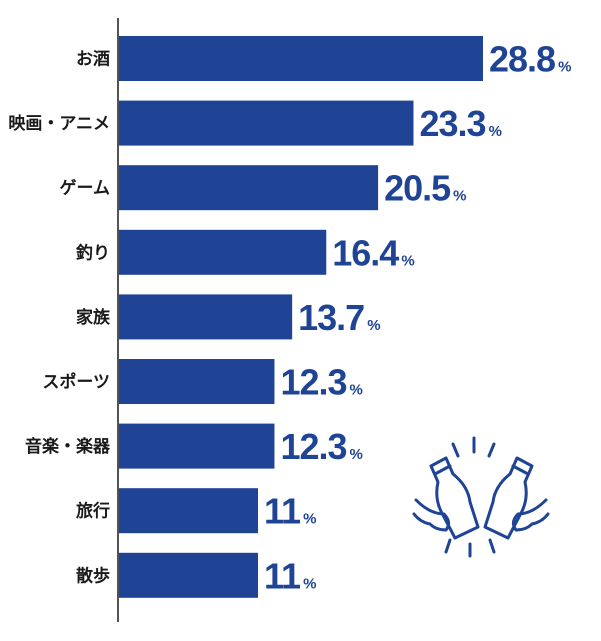  Describe the element at coordinates (313, 382) in the screenshot. I see `value-number-5: 12.3` at that location.